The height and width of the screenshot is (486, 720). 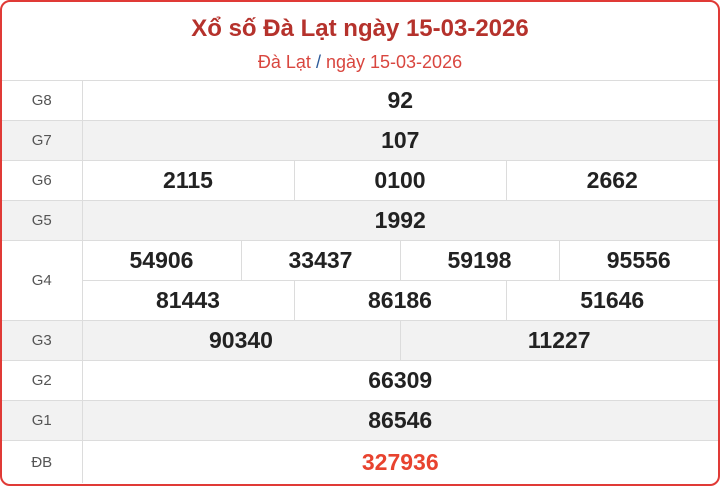 I want to click on prize-row-g8: G8 92, so click(x=360, y=100).